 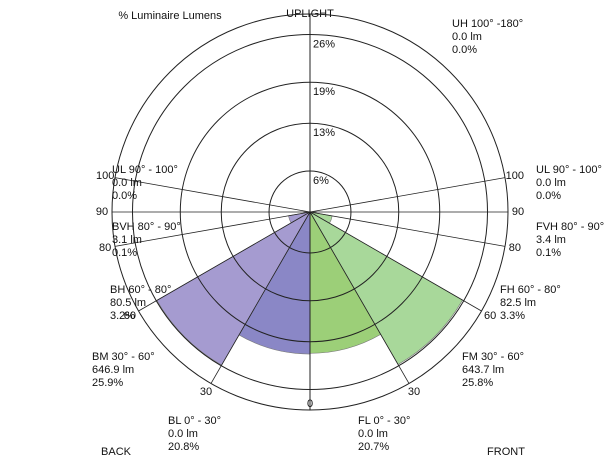 I want to click on right-label: FRONT, so click(x=506, y=452).